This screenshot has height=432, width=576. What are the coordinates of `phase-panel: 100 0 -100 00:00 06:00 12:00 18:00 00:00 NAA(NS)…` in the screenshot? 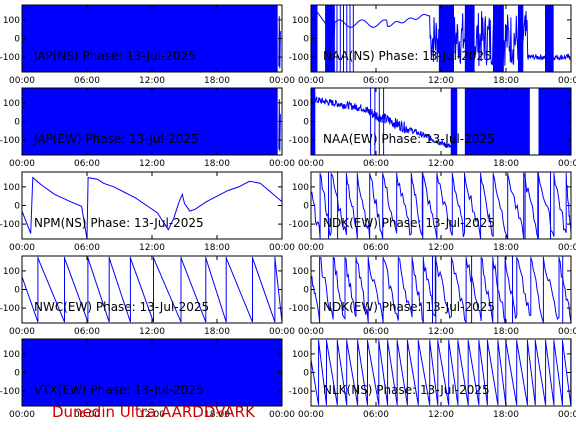 It's located at (432, 45).